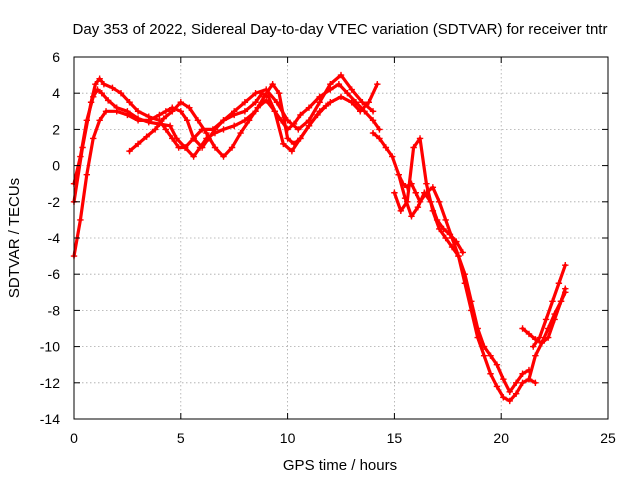  What do you see at coordinates (288, 438) in the screenshot?
I see `x-tick-label: 10` at bounding box center [288, 438].